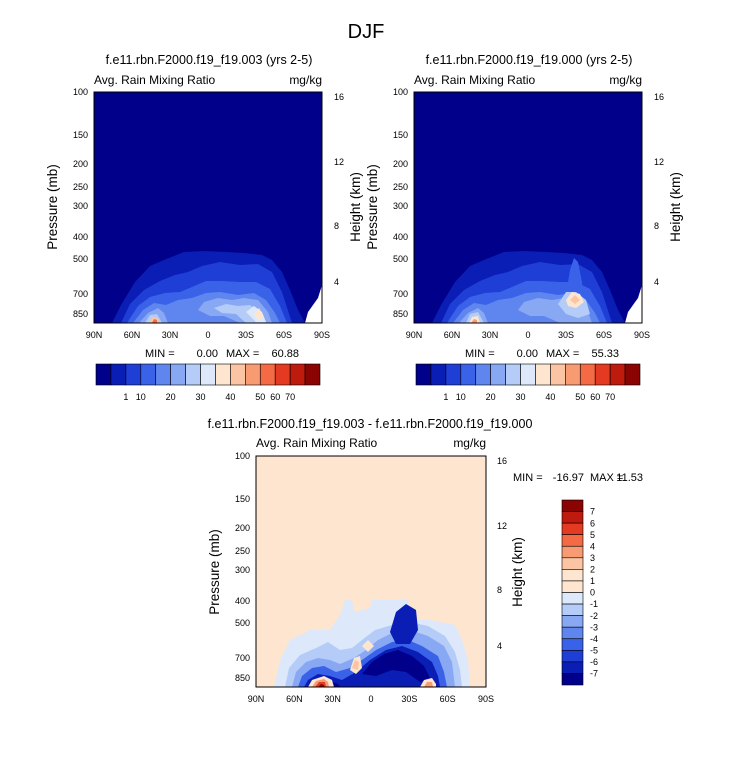 This screenshot has height=784, width=733. I want to click on panel-1-colorbar-label-5: 50, so click(260, 397).